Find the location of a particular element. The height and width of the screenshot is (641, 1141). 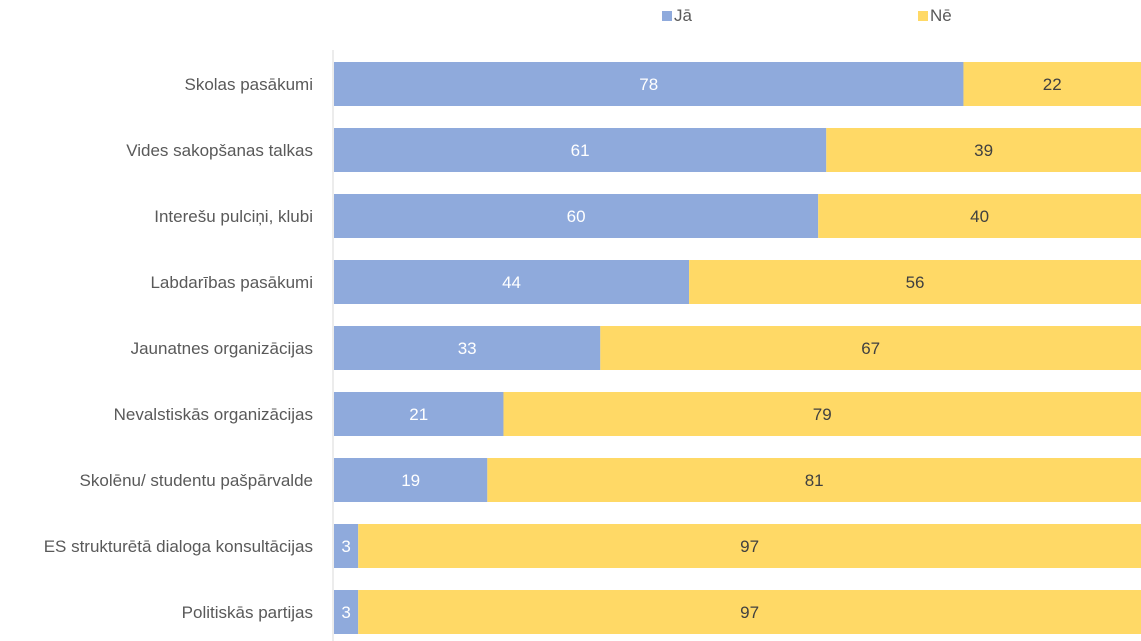

category-label: Skolas pasākumi is located at coordinates (248, 84).